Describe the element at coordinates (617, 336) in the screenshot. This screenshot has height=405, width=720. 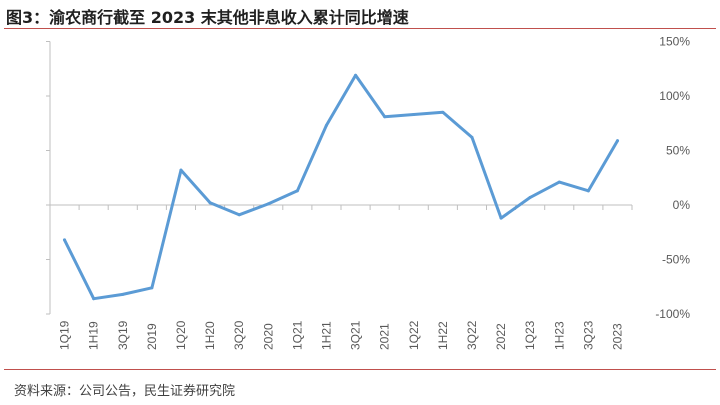
I see `x-tick-label: 2023` at that location.